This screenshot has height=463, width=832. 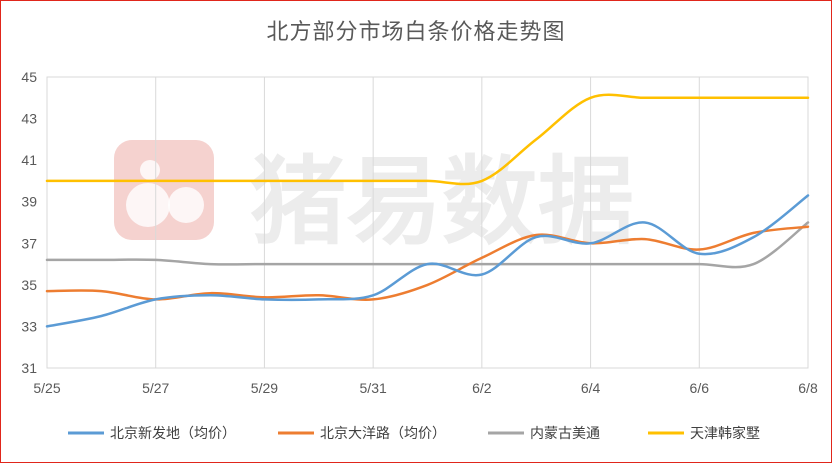 What do you see at coordinates (173, 434) in the screenshot?
I see `legend-label: 北京新发地（均价）` at bounding box center [173, 434].